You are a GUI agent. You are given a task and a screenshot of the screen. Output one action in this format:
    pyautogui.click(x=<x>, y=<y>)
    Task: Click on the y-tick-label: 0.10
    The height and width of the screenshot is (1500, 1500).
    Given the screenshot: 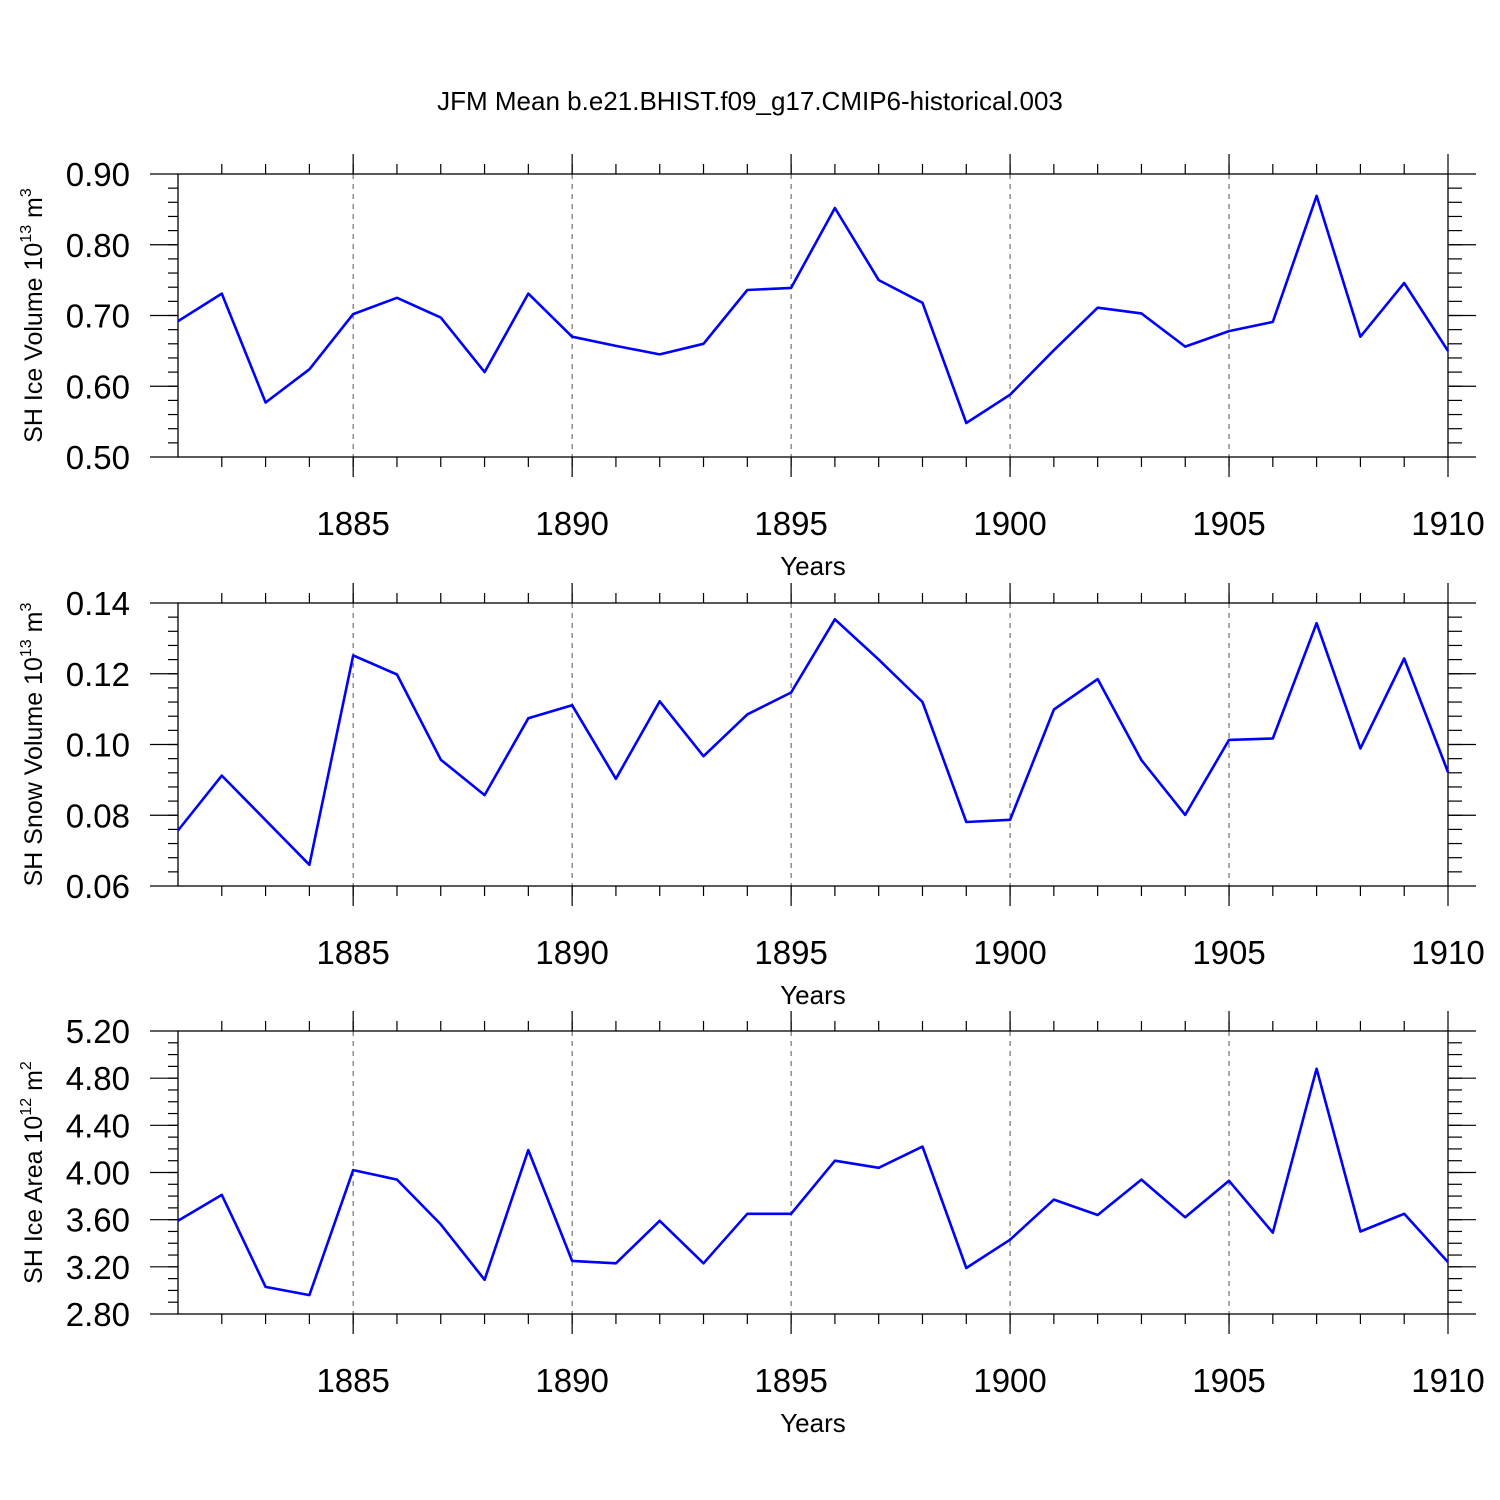 What is the action you would take?
    pyautogui.click(x=98, y=745)
    